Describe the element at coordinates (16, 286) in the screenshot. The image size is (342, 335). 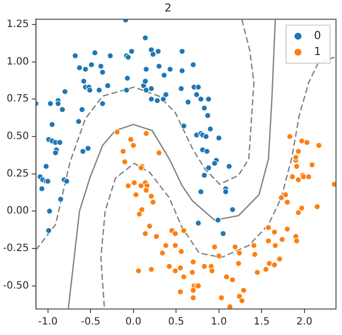
I see `y-tick-label: -0.50` at that location.